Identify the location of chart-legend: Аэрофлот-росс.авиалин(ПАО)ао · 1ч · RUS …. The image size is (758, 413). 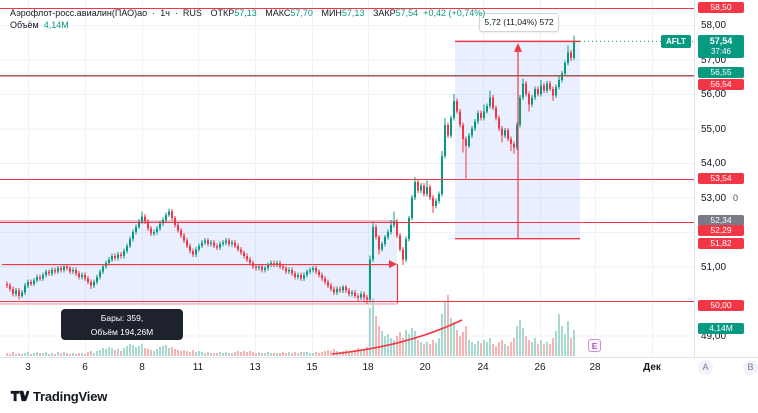
(247, 19).